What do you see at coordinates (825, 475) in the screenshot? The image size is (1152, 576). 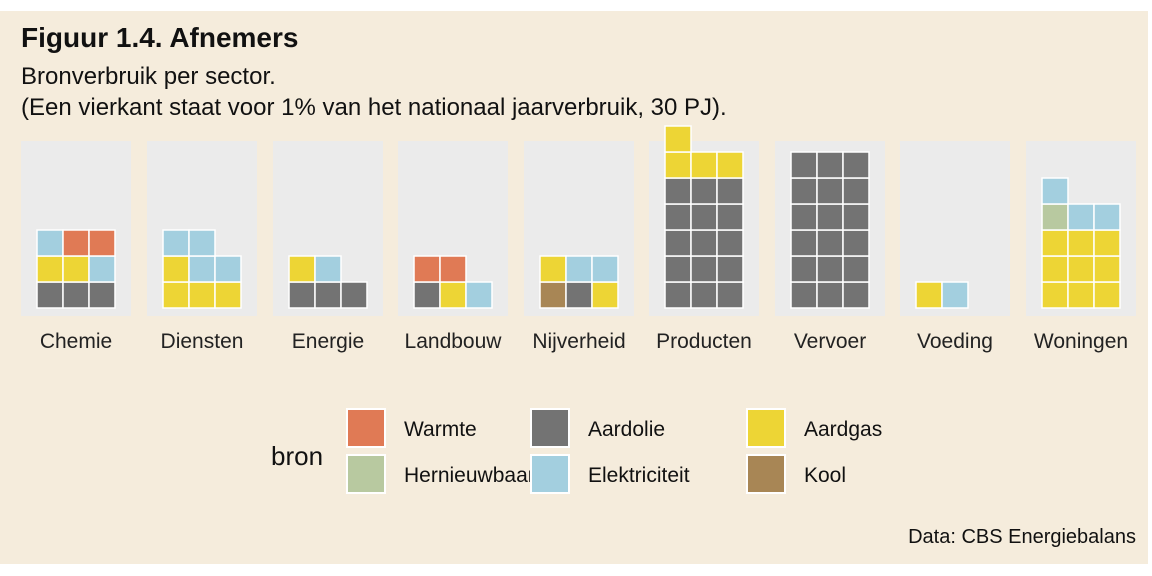 I see `legend-label: Kool` at bounding box center [825, 475].